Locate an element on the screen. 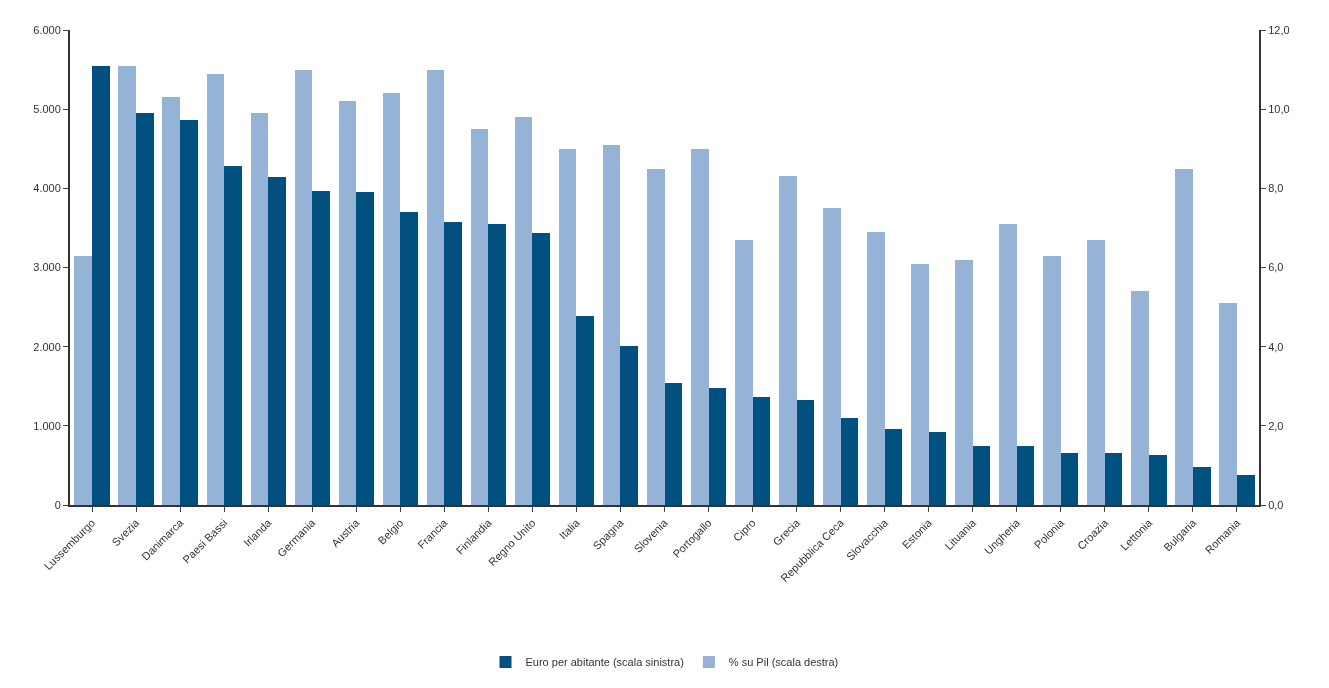  y-tick-label: 2.000 is located at coordinates (47, 346).